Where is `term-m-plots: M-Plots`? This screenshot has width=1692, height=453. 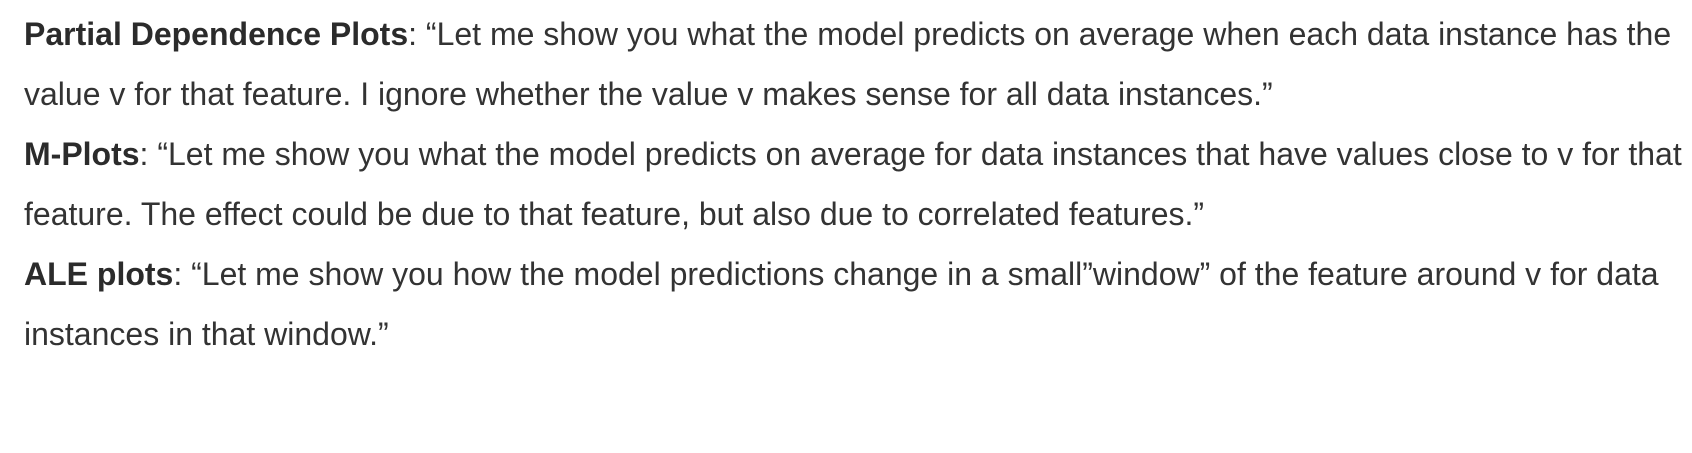
term-m-plots: M-Plots is located at coordinates (82, 154).